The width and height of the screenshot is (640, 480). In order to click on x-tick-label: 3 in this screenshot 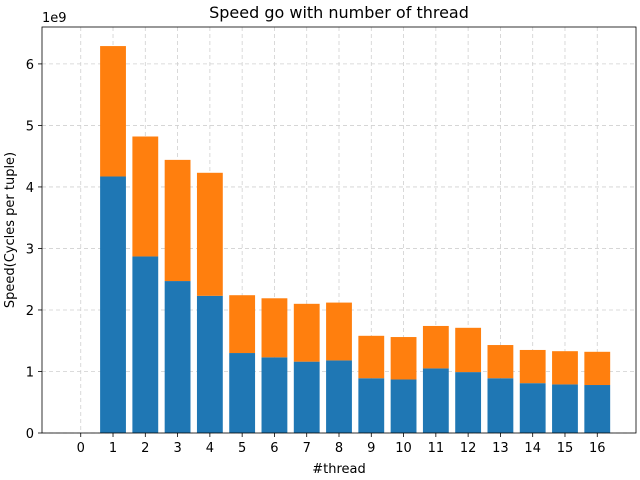, I will do `click(177, 448)`.